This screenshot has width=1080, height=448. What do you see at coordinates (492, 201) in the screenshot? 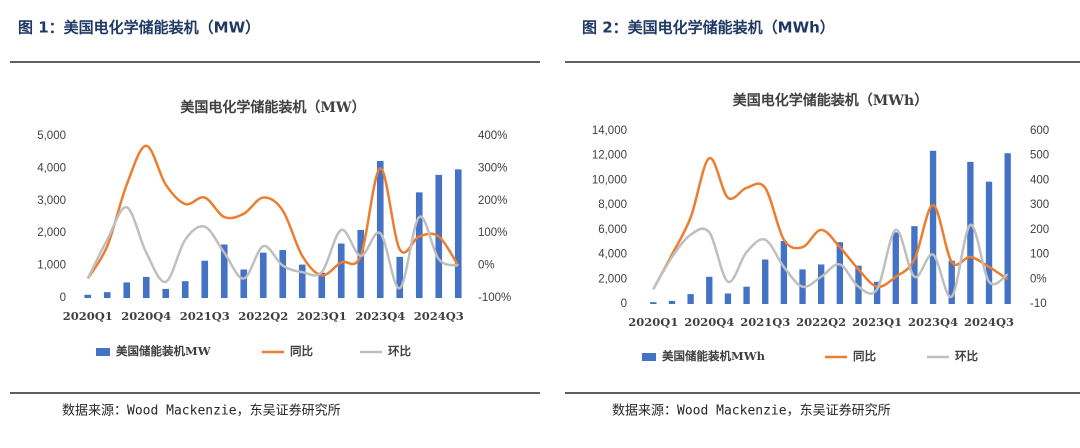
I see `y2-tick-label: 200%` at bounding box center [492, 201].